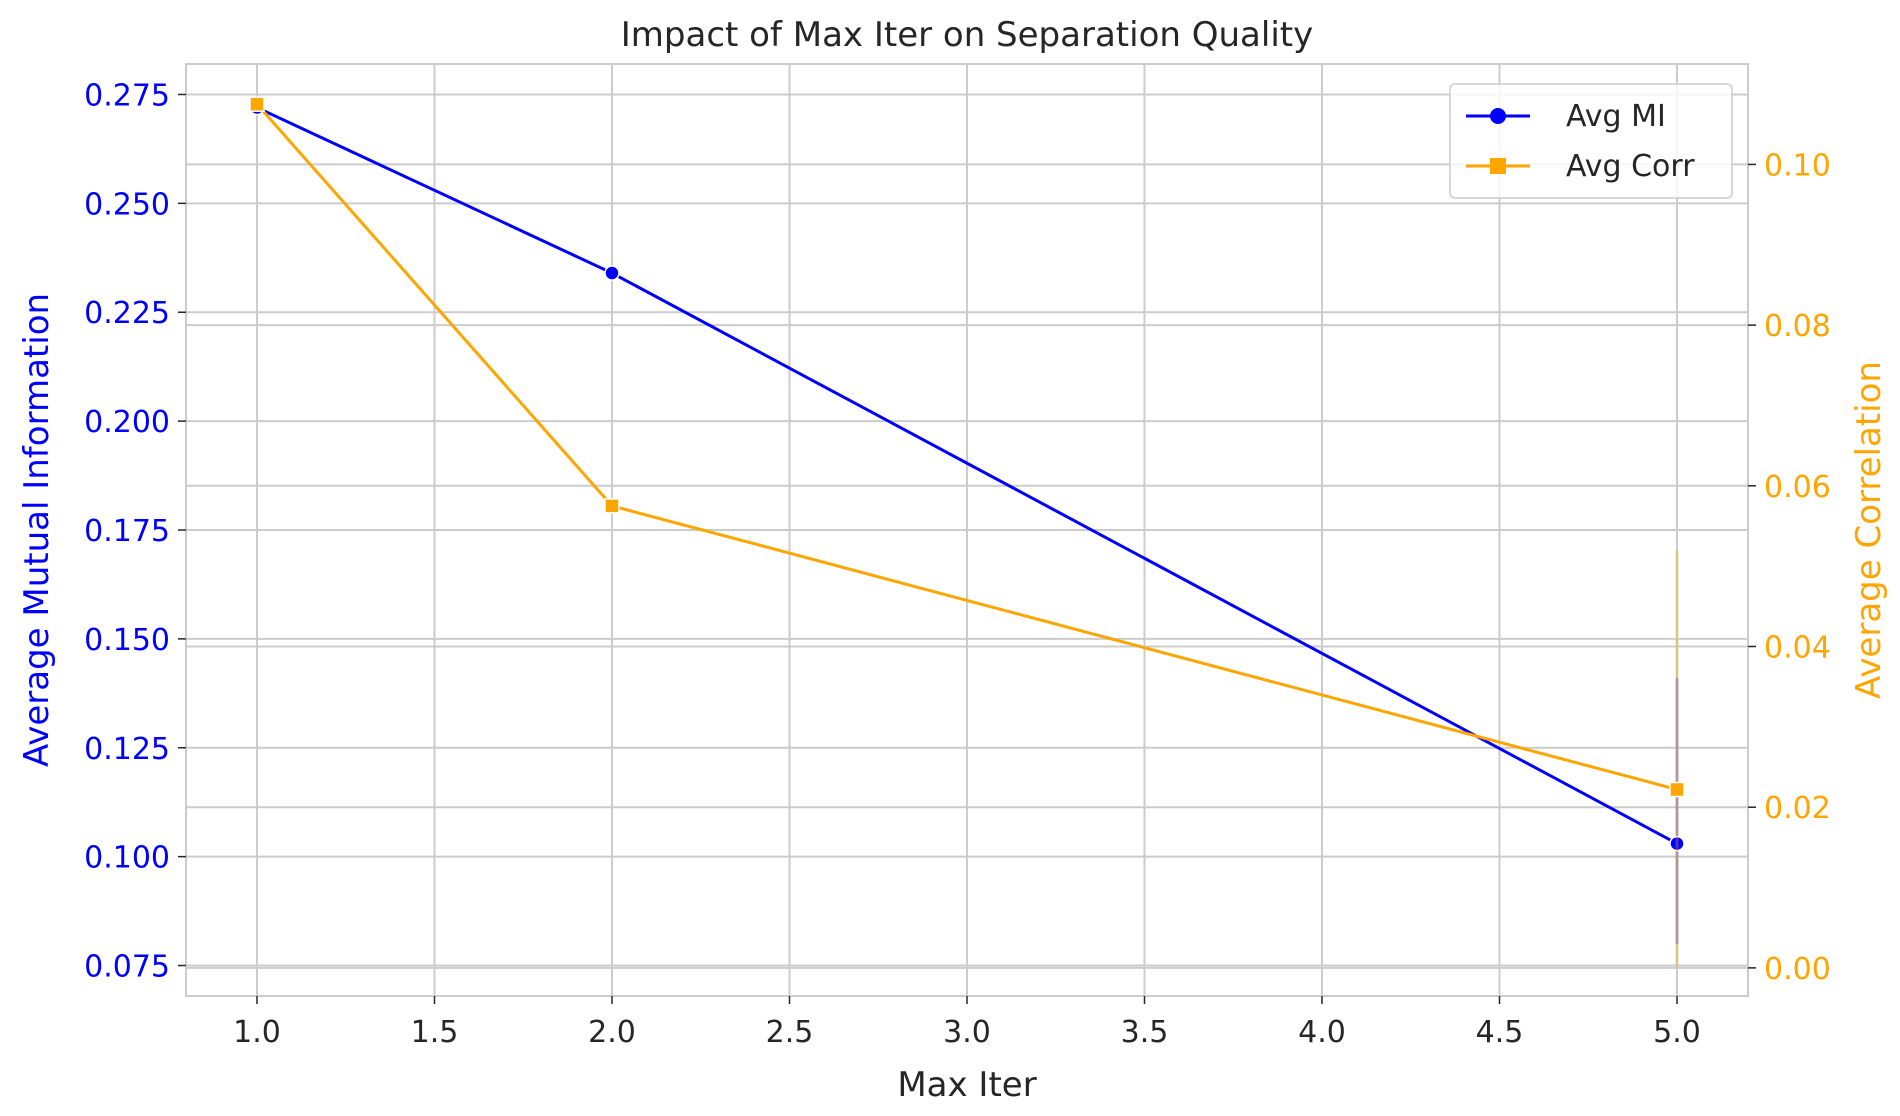 The width and height of the screenshot is (1900, 1116). Describe the element at coordinates (127, 422) in the screenshot. I see `y-left-tick-label: 0.200` at that location.